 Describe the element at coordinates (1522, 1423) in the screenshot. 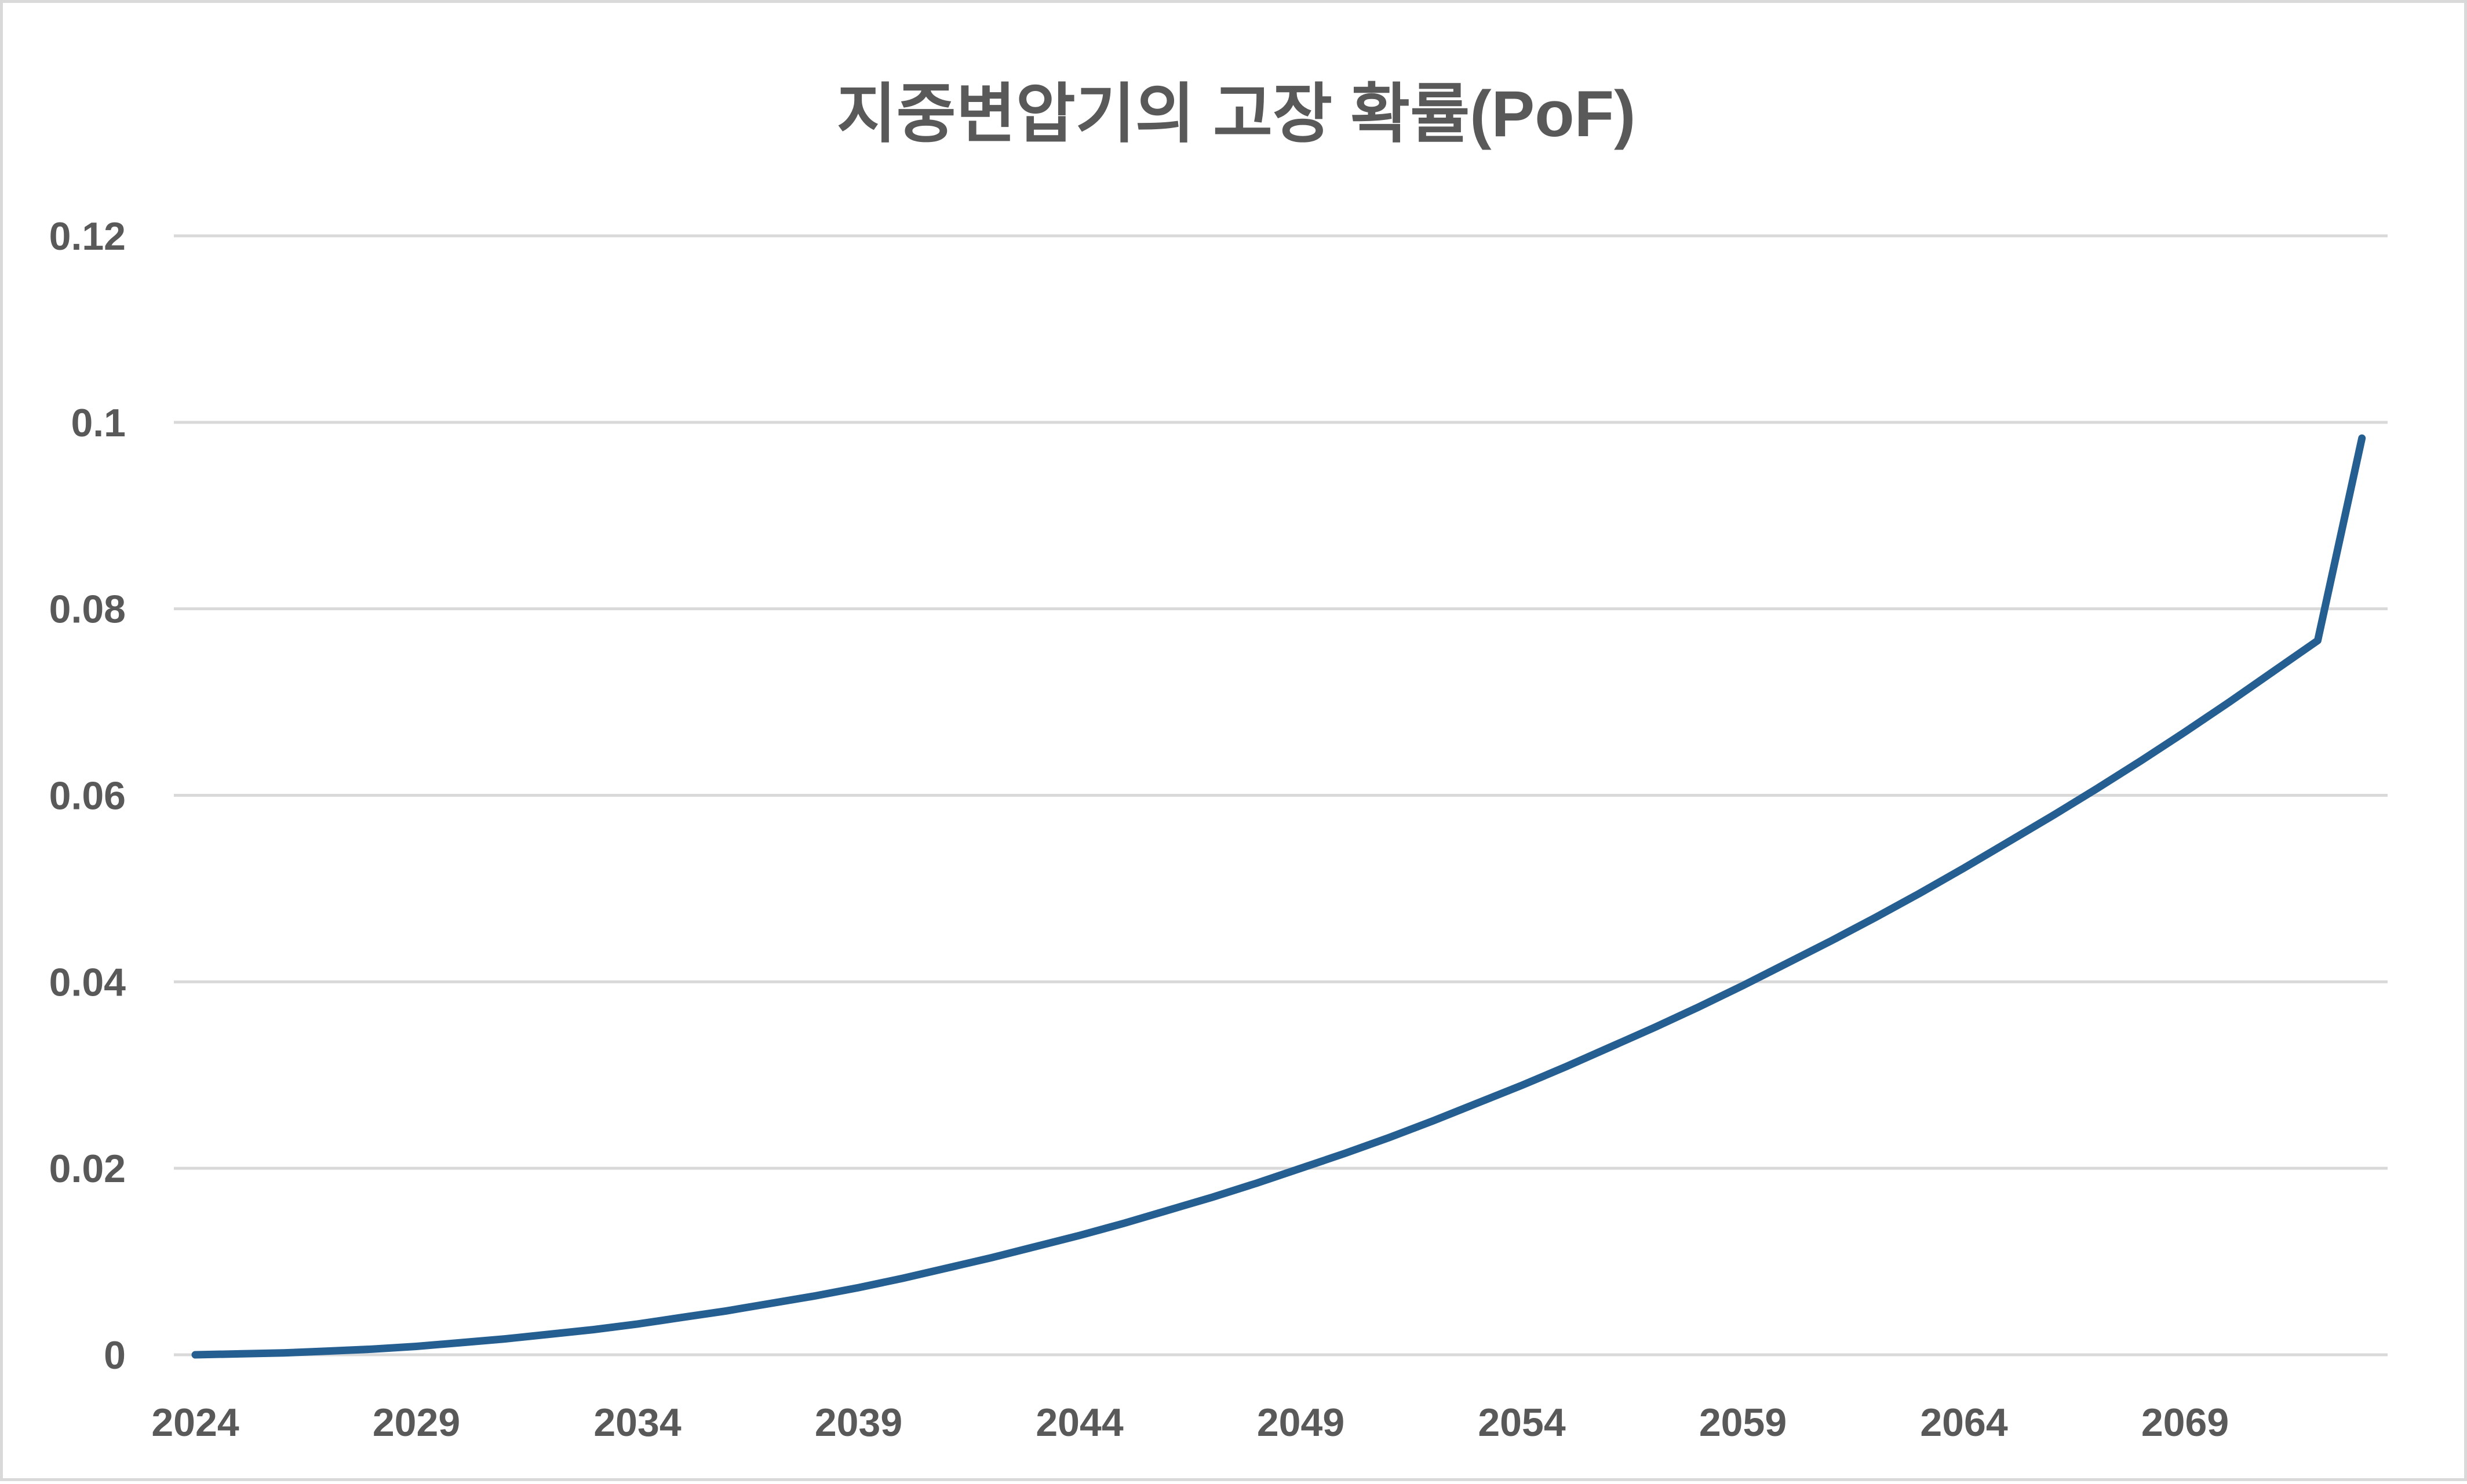

I see `x-tick-label: 2054` at that location.